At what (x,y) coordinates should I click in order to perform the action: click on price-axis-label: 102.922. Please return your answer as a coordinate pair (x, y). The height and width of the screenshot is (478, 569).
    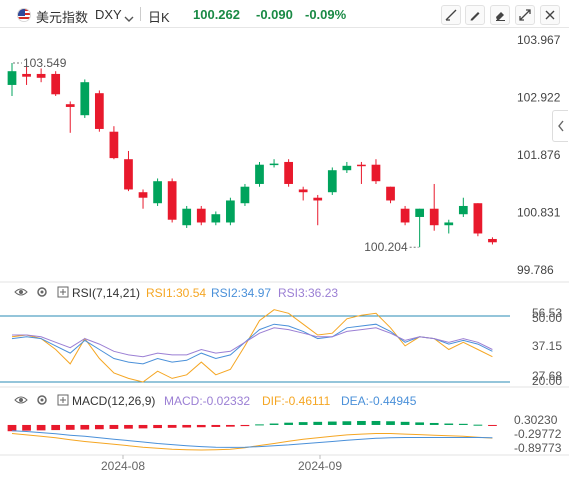
    Looking at the image, I should click on (539, 97).